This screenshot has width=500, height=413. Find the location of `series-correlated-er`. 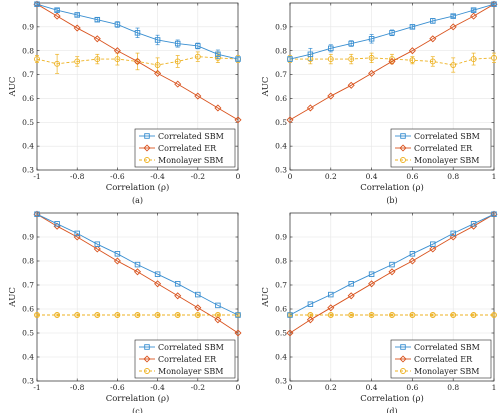

series-correlated-er is located at coordinates (392, 62).